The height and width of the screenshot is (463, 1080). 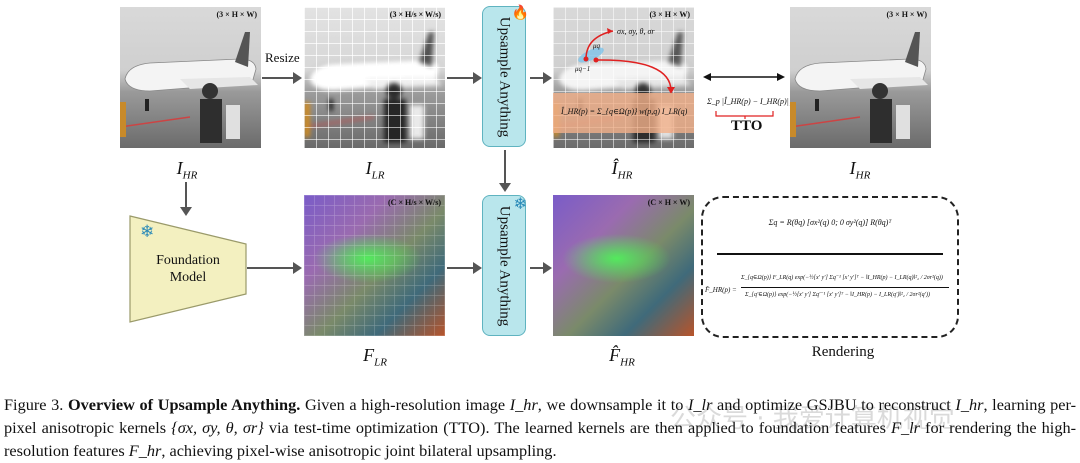 I want to click on target-hr-image: (3 × H × W), so click(x=860, y=77).